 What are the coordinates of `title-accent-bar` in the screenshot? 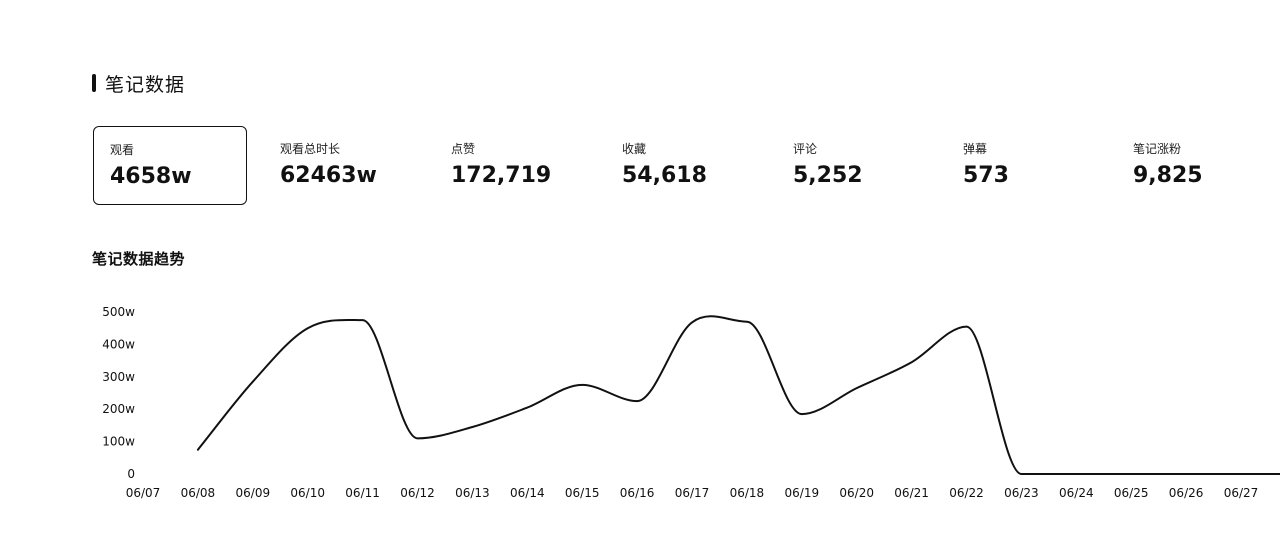 It's located at (94, 83).